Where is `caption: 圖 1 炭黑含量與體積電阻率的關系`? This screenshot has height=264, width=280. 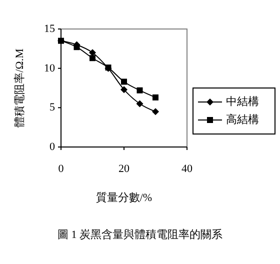 caption: 圖 1 炭黑含量與體積電阻率的關系 is located at coordinates (140, 234).